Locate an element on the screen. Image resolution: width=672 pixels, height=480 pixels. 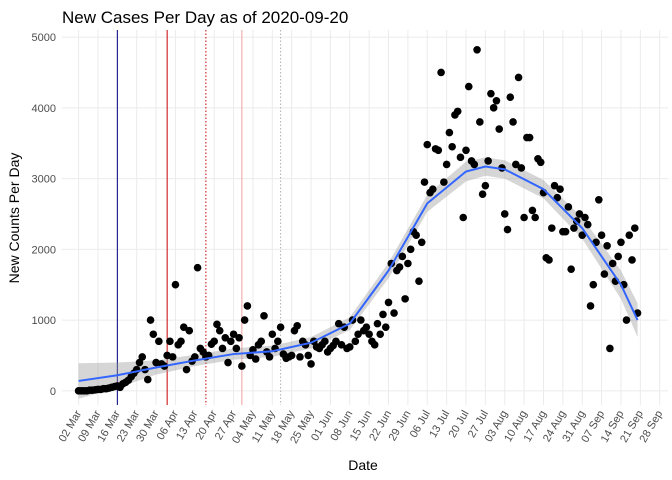
y-tick-label: 5000 is located at coordinates (44, 38).